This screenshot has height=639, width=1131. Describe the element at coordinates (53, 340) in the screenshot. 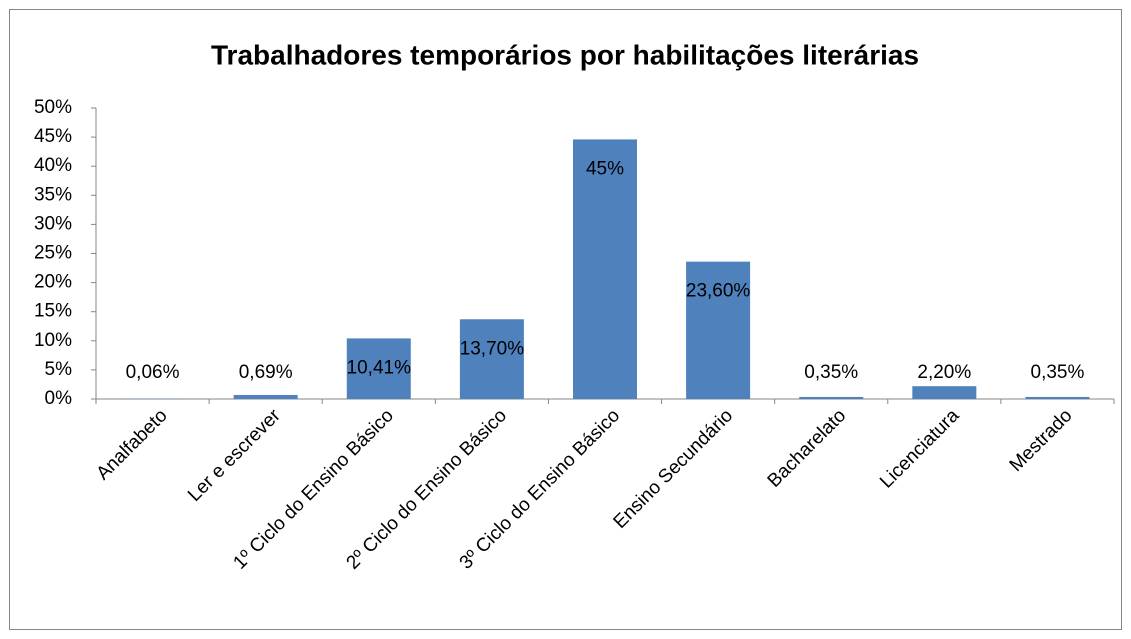

I see `y-tick-label: 10%` at that location.